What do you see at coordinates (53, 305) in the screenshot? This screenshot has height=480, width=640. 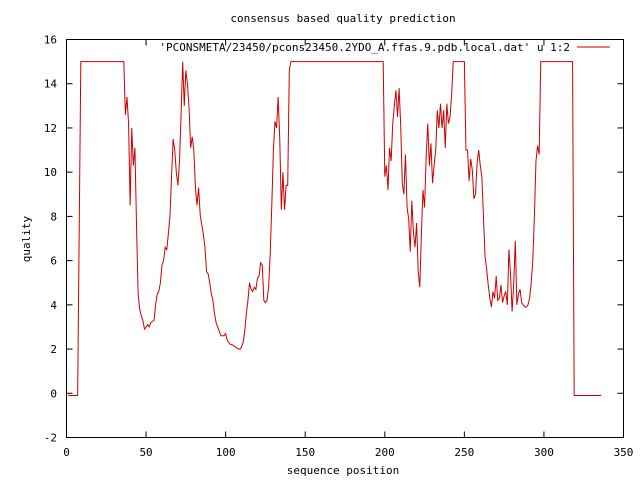 I see `y-tick-label: 4` at bounding box center [53, 305].